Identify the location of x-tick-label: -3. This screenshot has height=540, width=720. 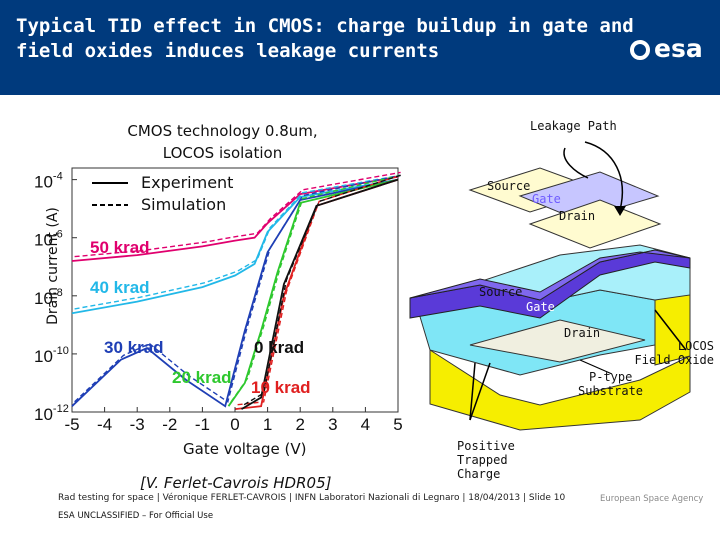
(137, 424).